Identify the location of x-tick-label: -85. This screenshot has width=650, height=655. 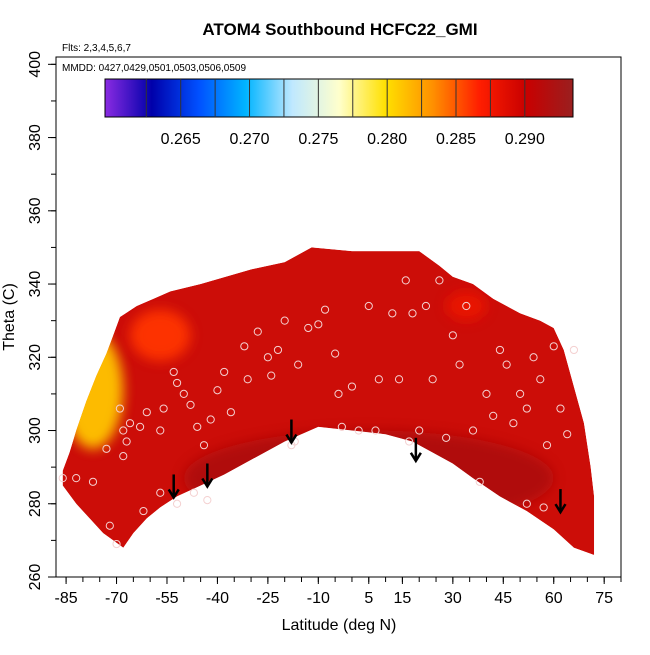
(66, 598).